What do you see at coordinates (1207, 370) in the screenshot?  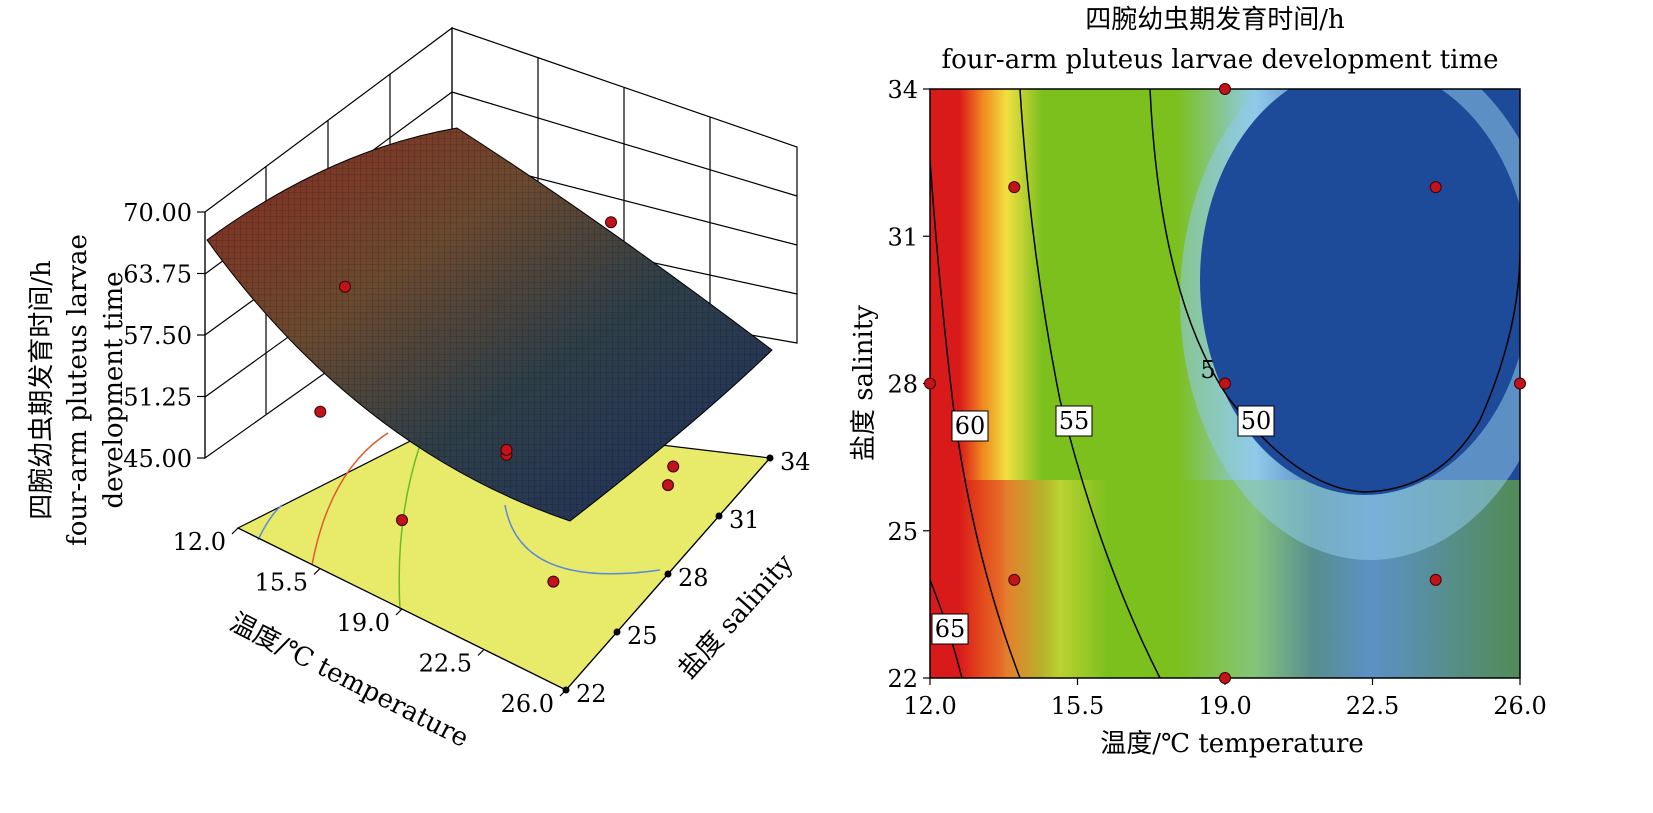 I see `contour-label-partial: 5` at bounding box center [1207, 370].